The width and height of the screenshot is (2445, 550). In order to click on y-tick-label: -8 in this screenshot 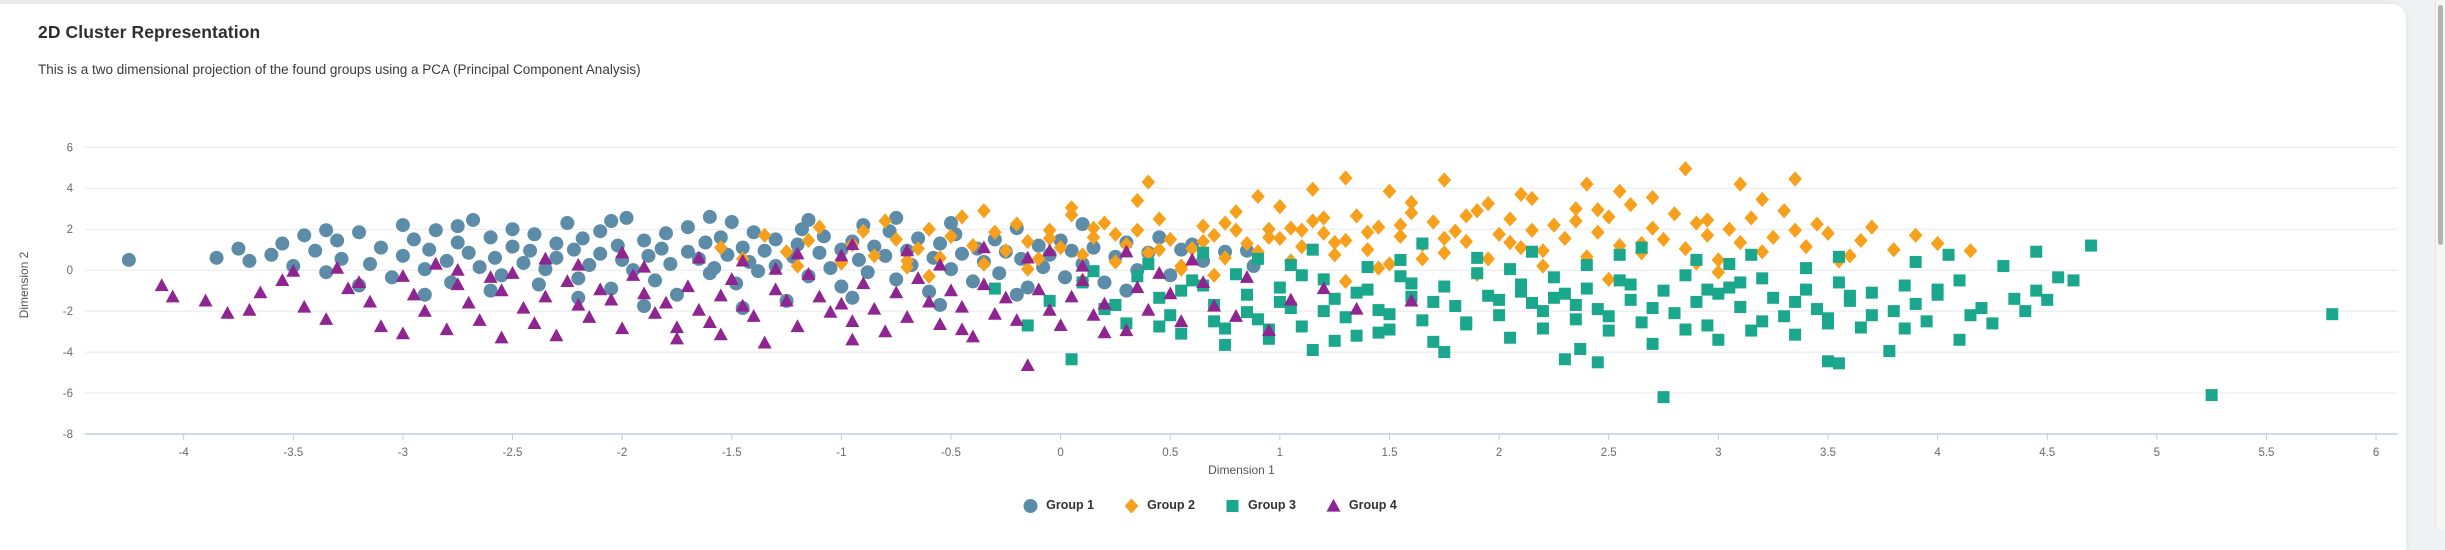, I will do `click(68, 435)`.